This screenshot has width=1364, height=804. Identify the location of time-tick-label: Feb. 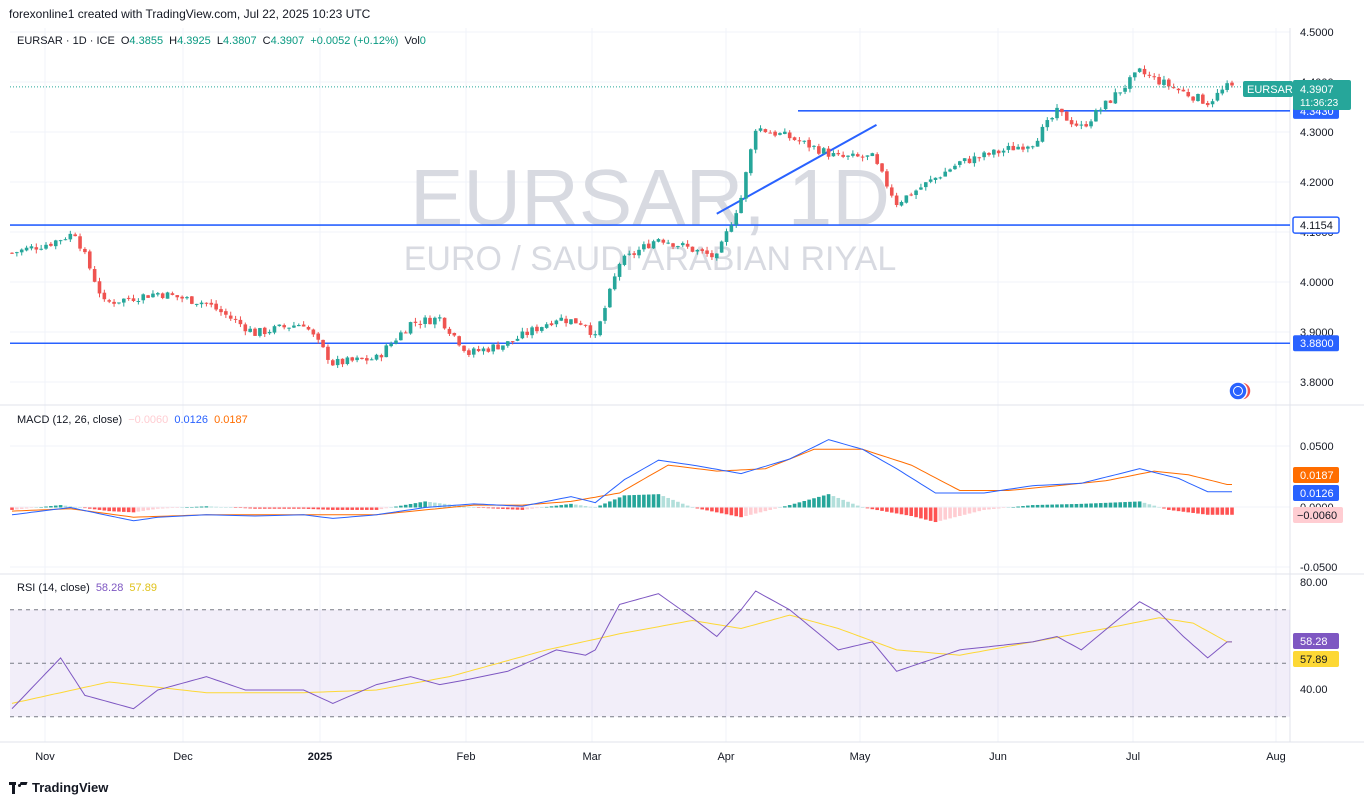
(466, 757).